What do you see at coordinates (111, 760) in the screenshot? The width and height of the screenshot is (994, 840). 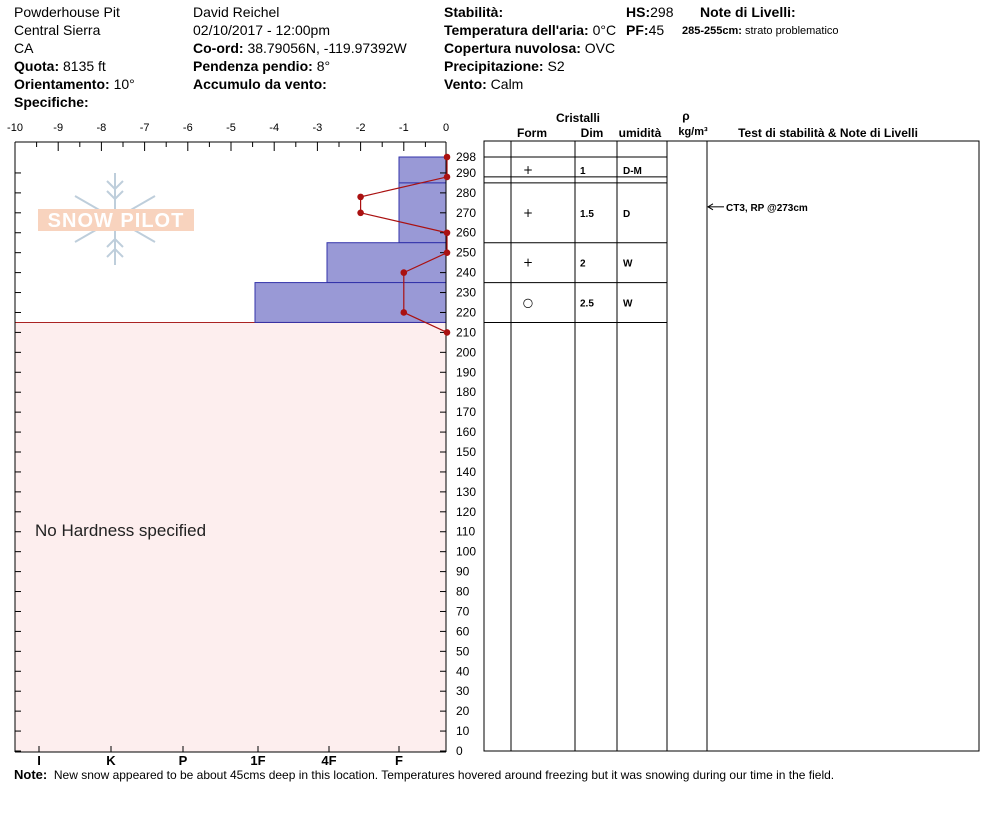 I see `hardness-label: K` at bounding box center [111, 760].